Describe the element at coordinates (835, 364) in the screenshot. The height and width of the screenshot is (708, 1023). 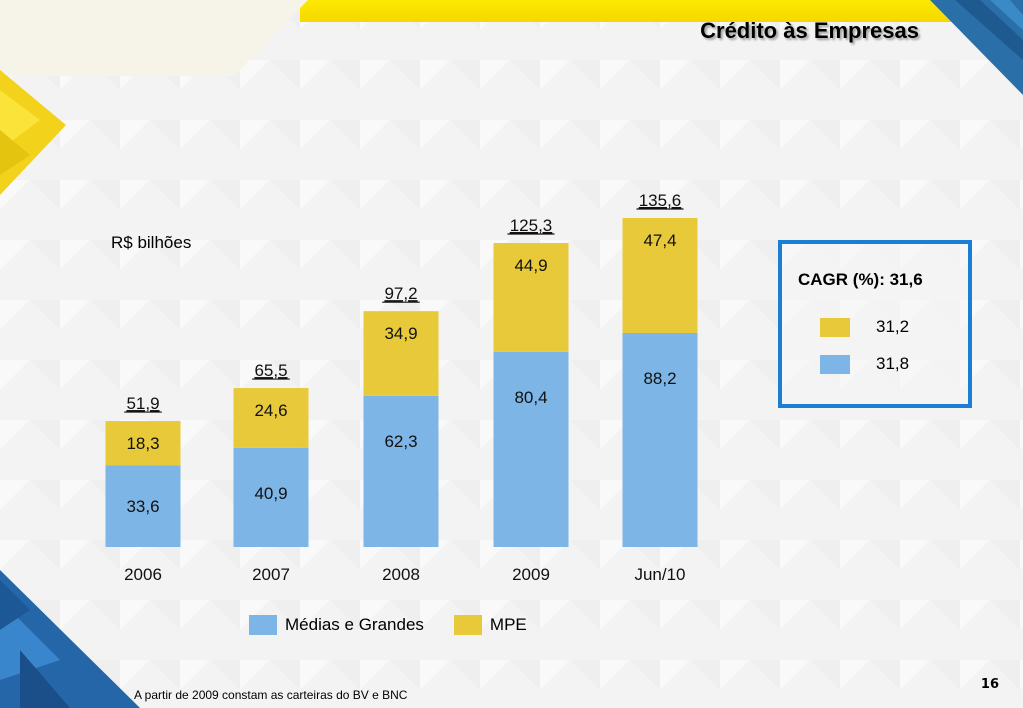
I see `cagr-swatch-medias-grandes` at that location.